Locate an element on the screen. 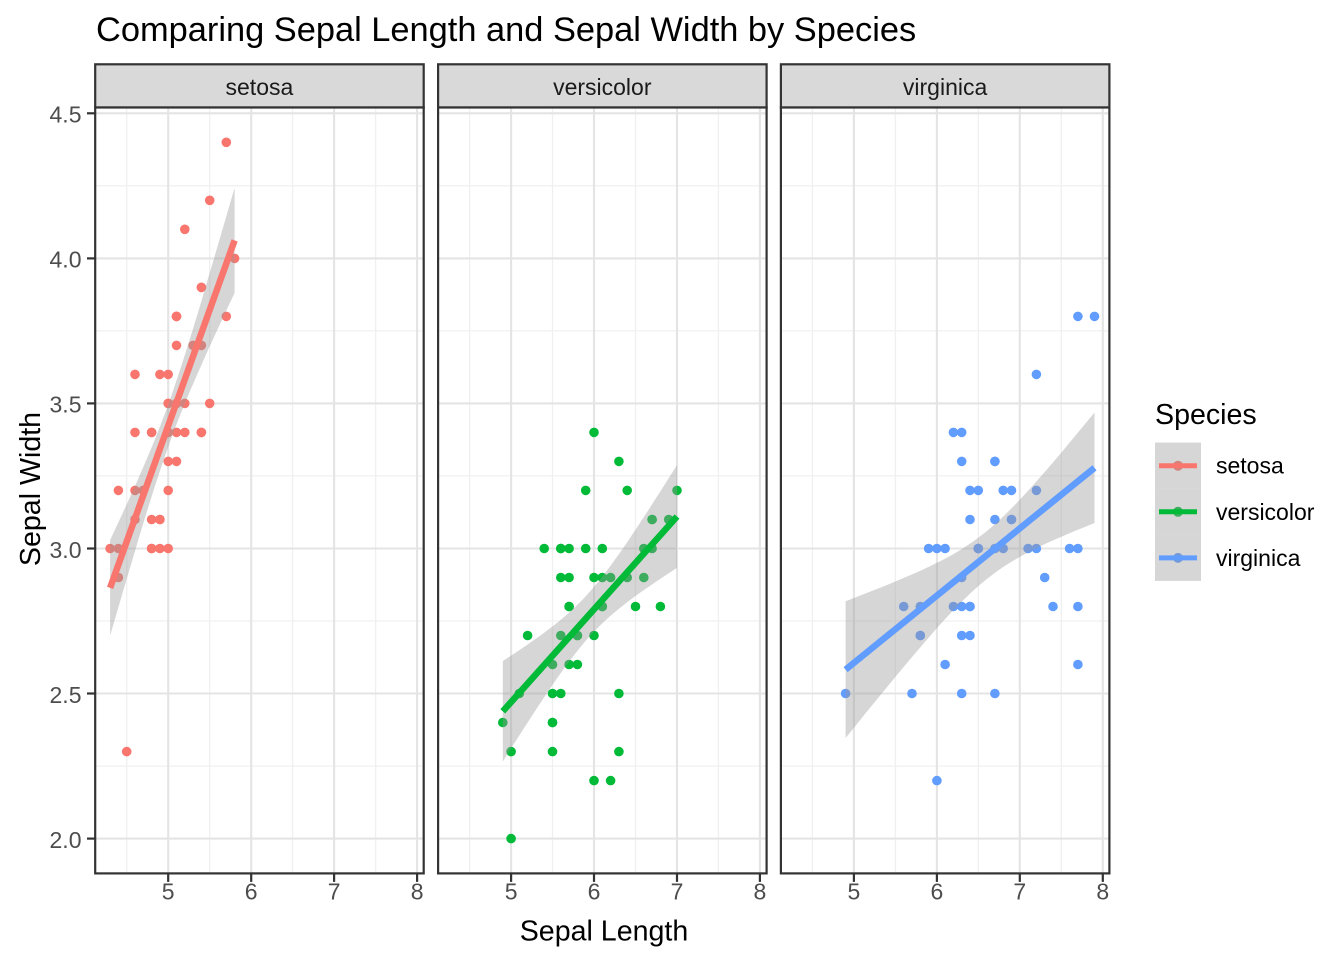 The height and width of the screenshot is (965, 1344). svg-text: 2.0 is located at coordinates (66, 840).